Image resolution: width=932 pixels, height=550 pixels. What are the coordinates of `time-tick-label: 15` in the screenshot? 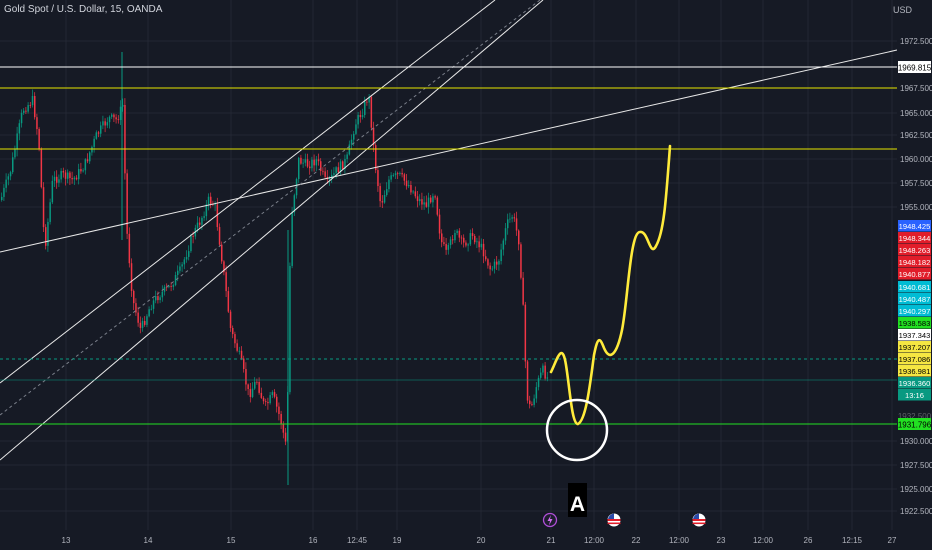 It's located at (231, 540).